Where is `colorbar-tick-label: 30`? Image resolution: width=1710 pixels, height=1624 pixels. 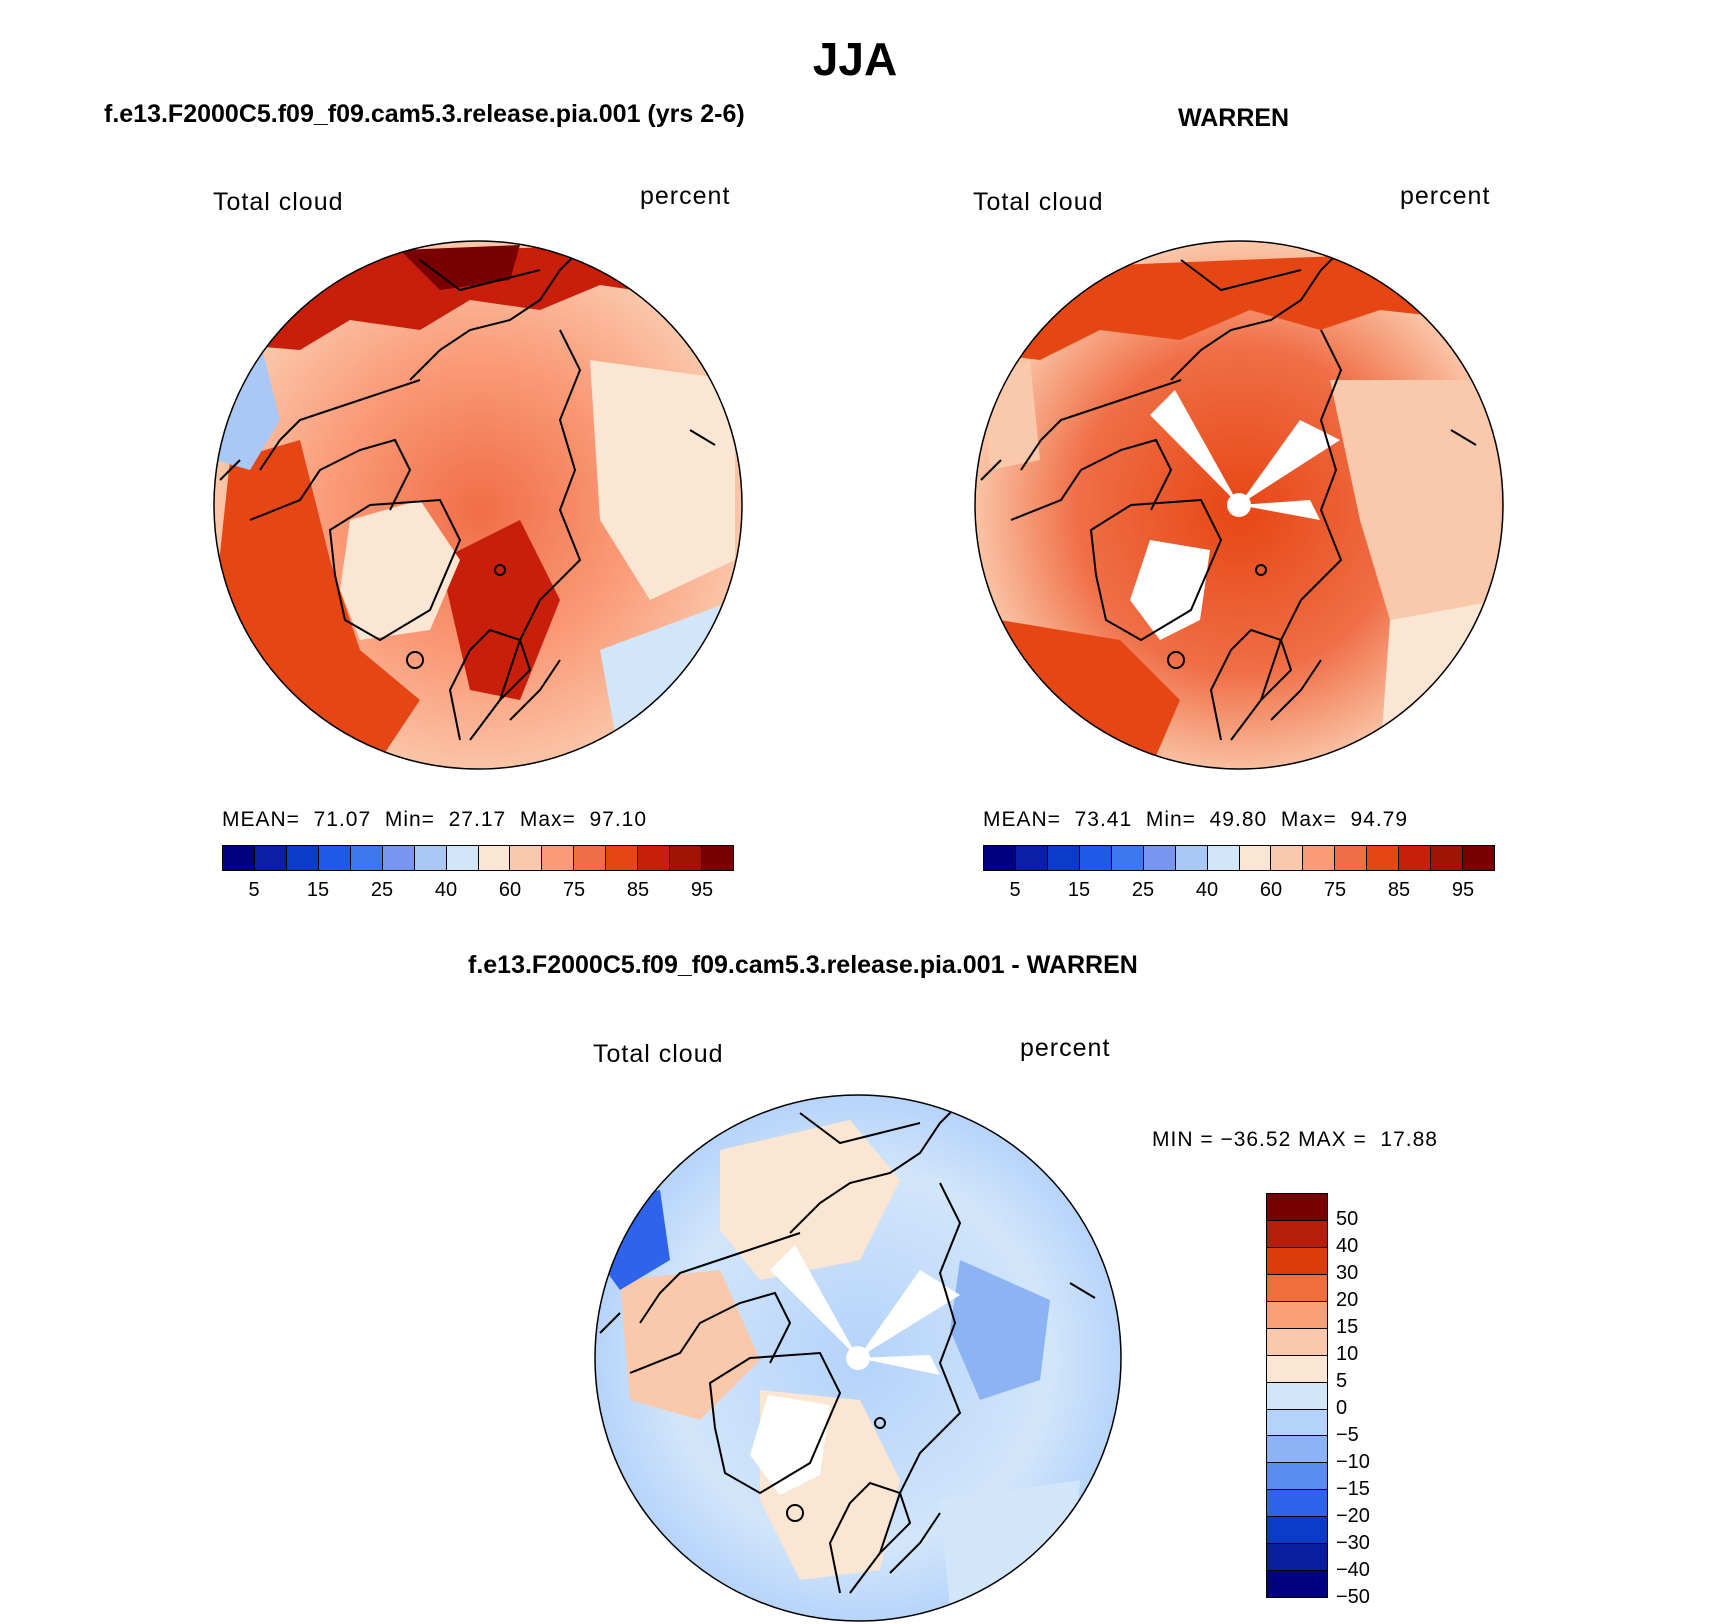 colorbar-tick-label: 30 is located at coordinates (1347, 1273).